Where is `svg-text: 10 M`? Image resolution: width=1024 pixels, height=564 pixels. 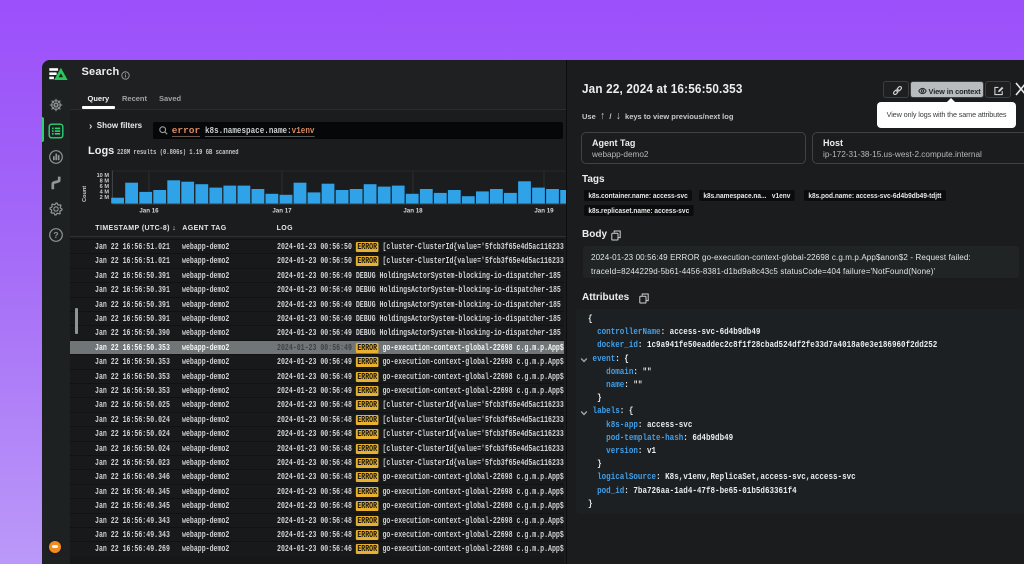
svg-text: 10 M is located at coordinates (103, 176).